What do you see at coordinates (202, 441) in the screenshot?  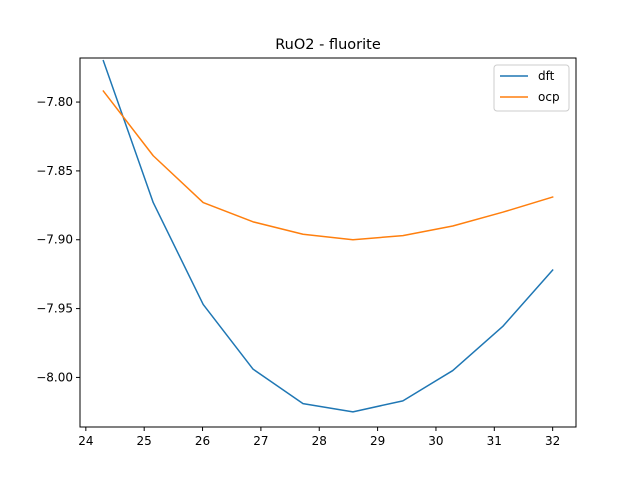 I see `x-tick-label: 26` at bounding box center [202, 441].